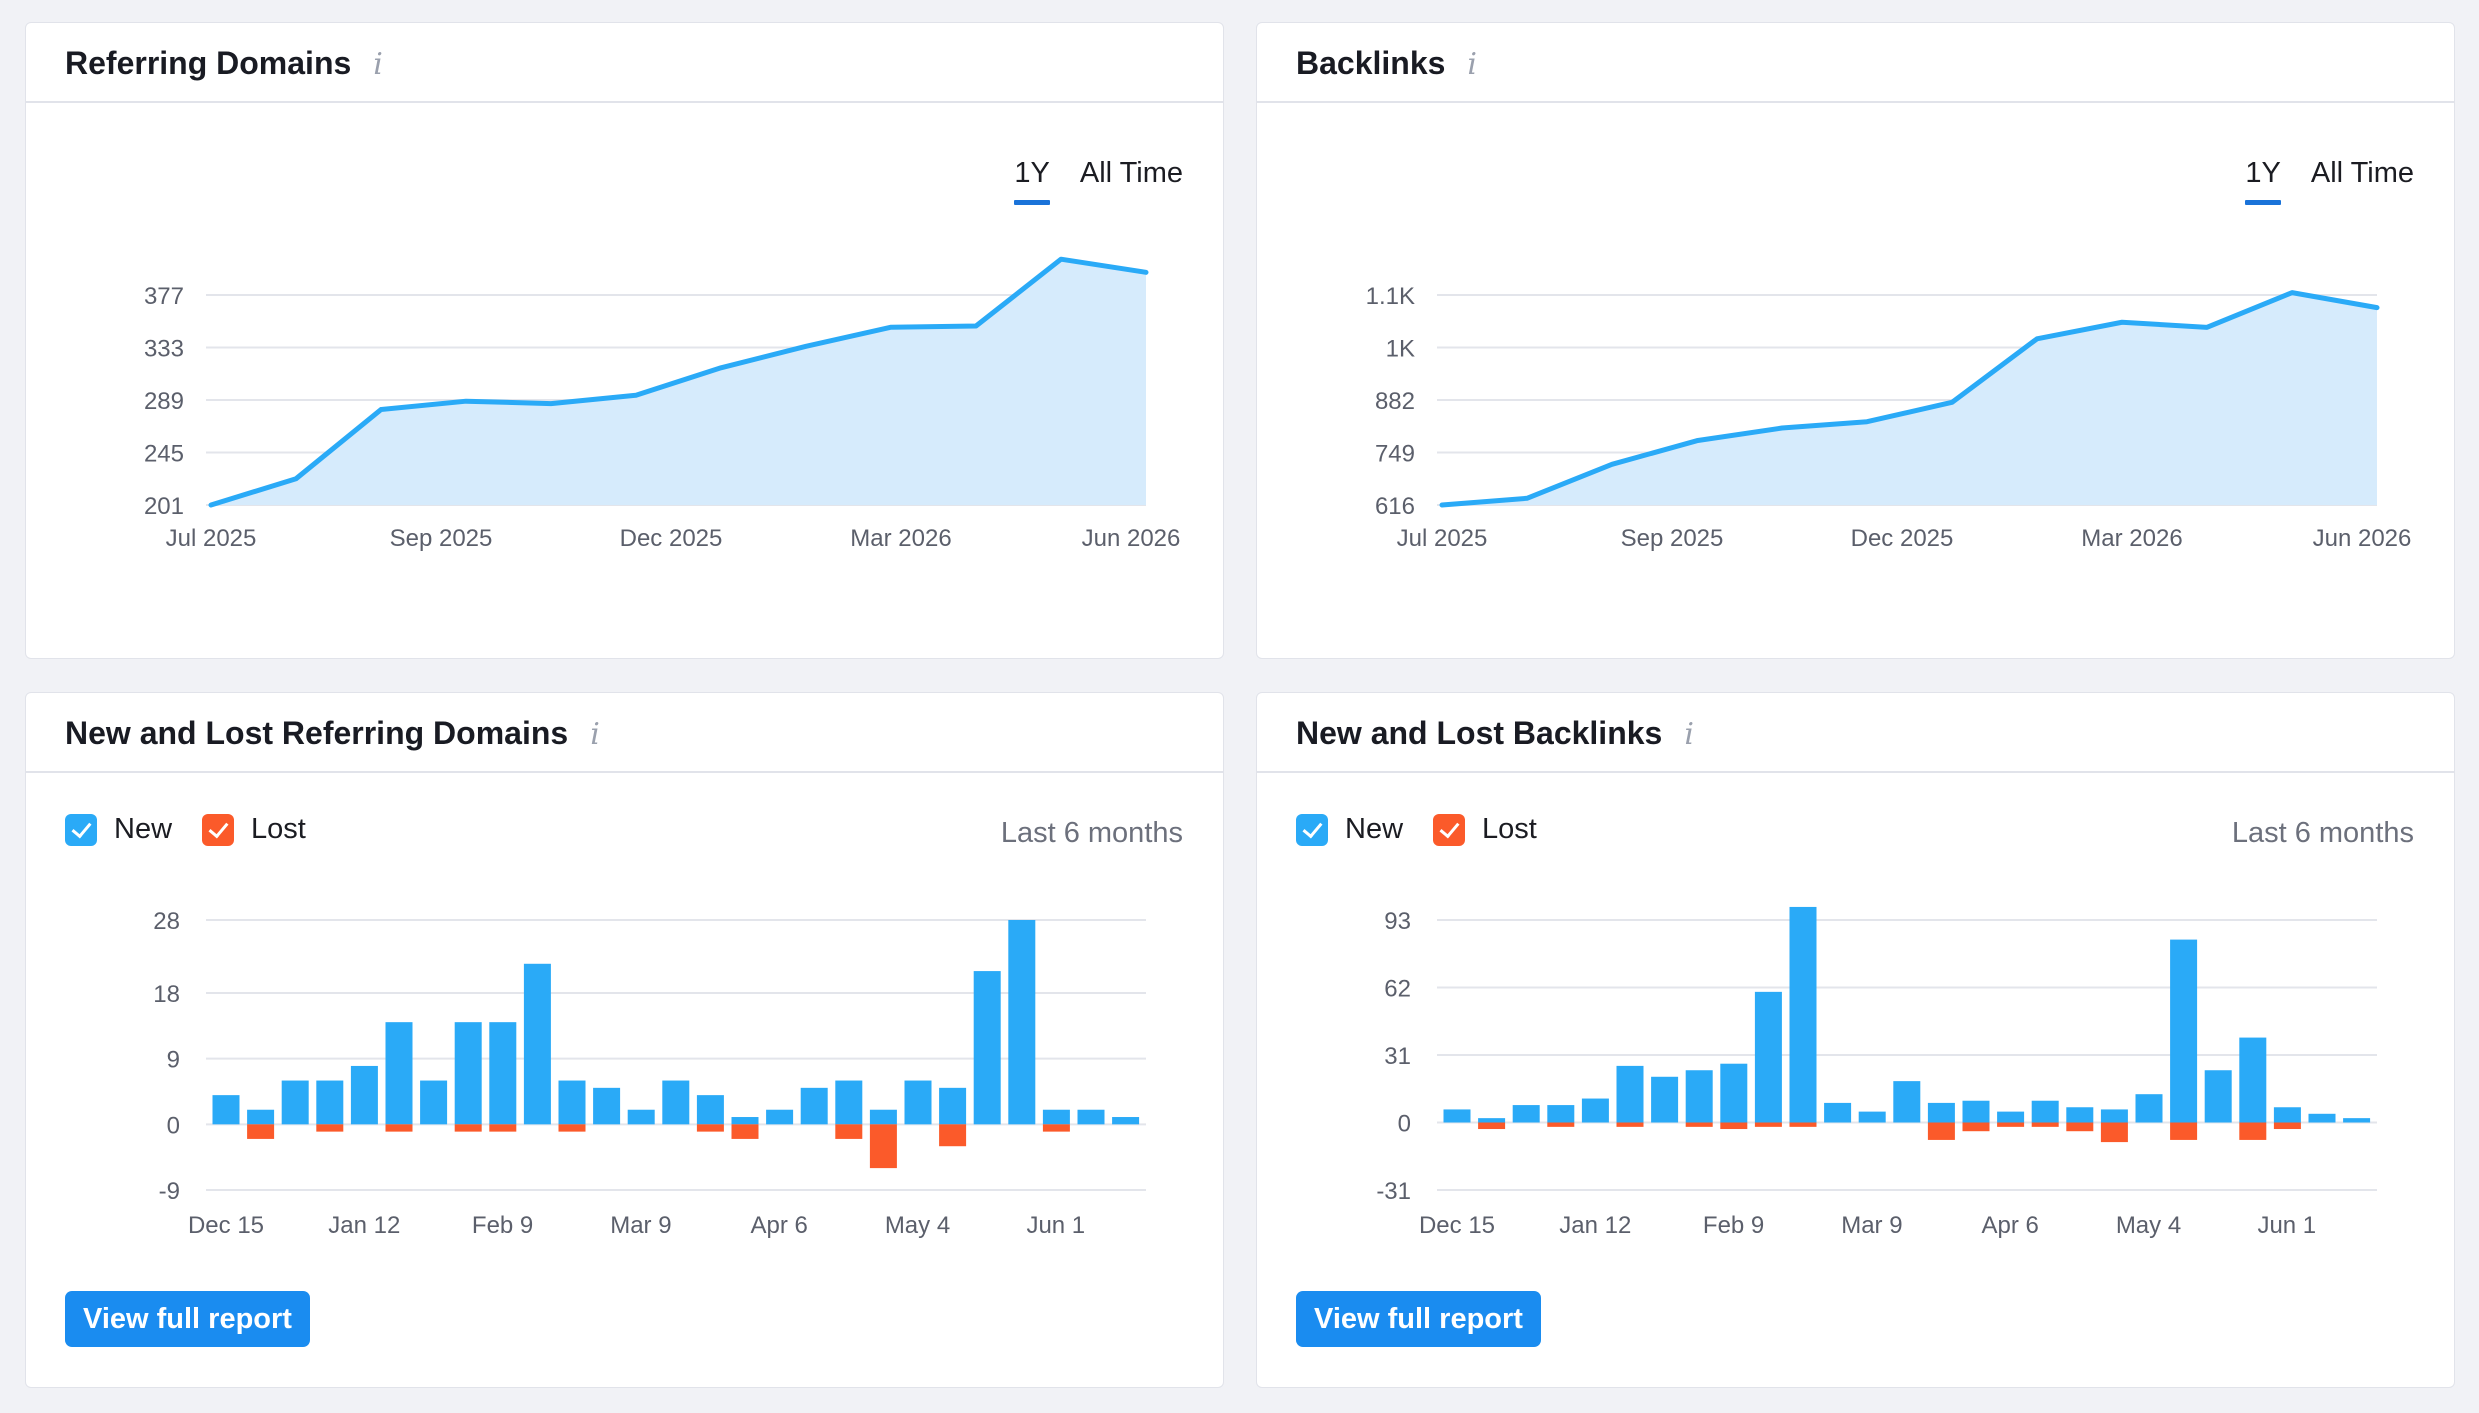 This screenshot has height=1413, width=2479. I want to click on y-tick-label: 377, so click(164, 296).